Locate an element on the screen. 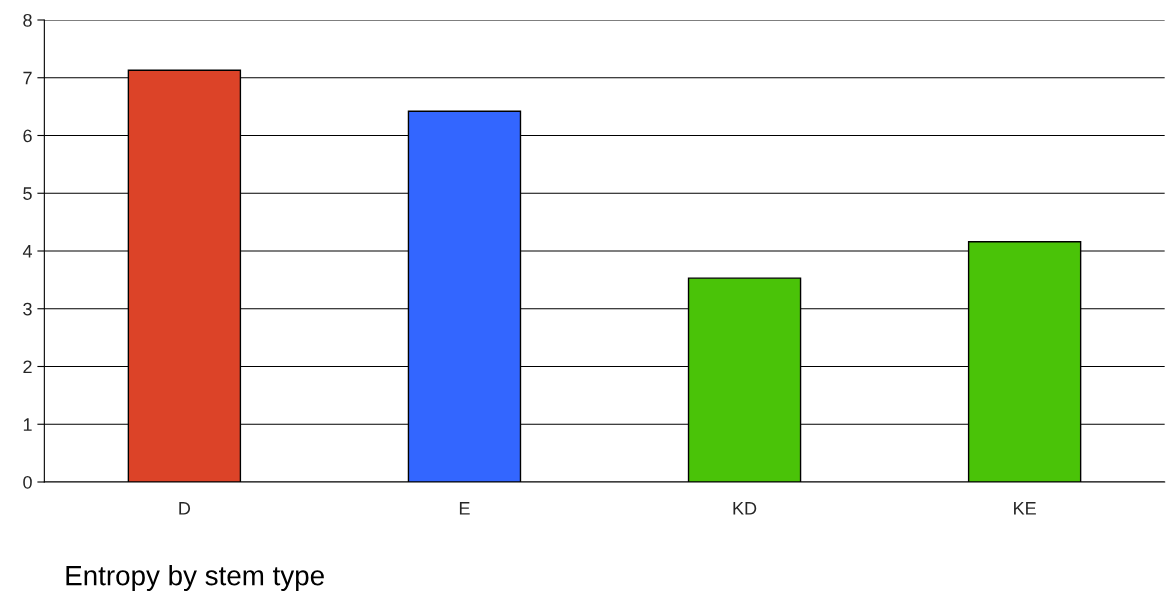 The width and height of the screenshot is (1167, 602). y-tick-label: 5 is located at coordinates (27, 193).